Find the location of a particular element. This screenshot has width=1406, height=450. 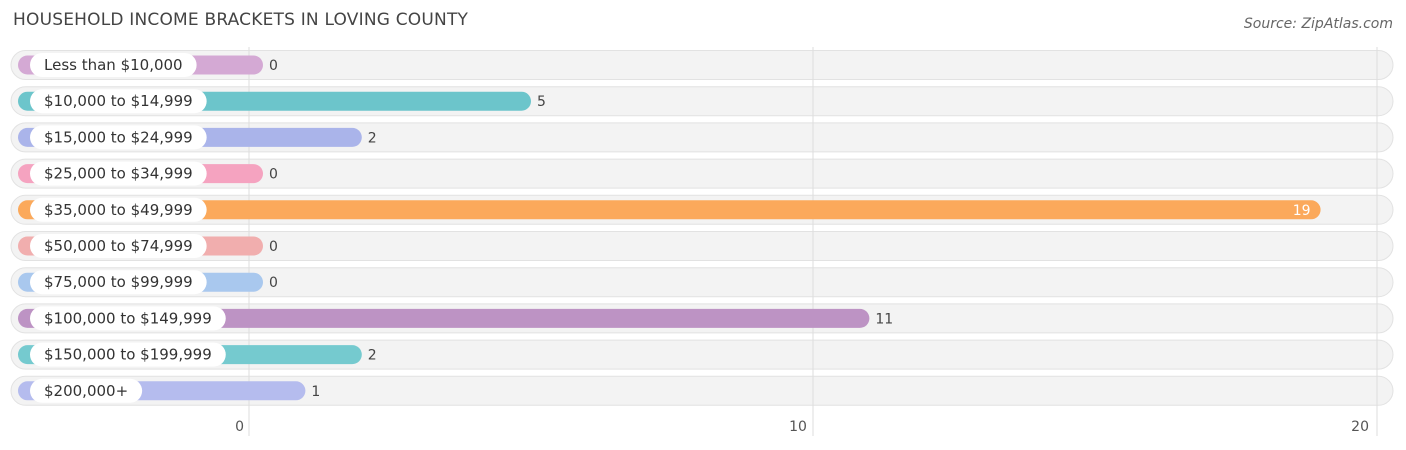

value-label-9: 1 is located at coordinates (315, 392).